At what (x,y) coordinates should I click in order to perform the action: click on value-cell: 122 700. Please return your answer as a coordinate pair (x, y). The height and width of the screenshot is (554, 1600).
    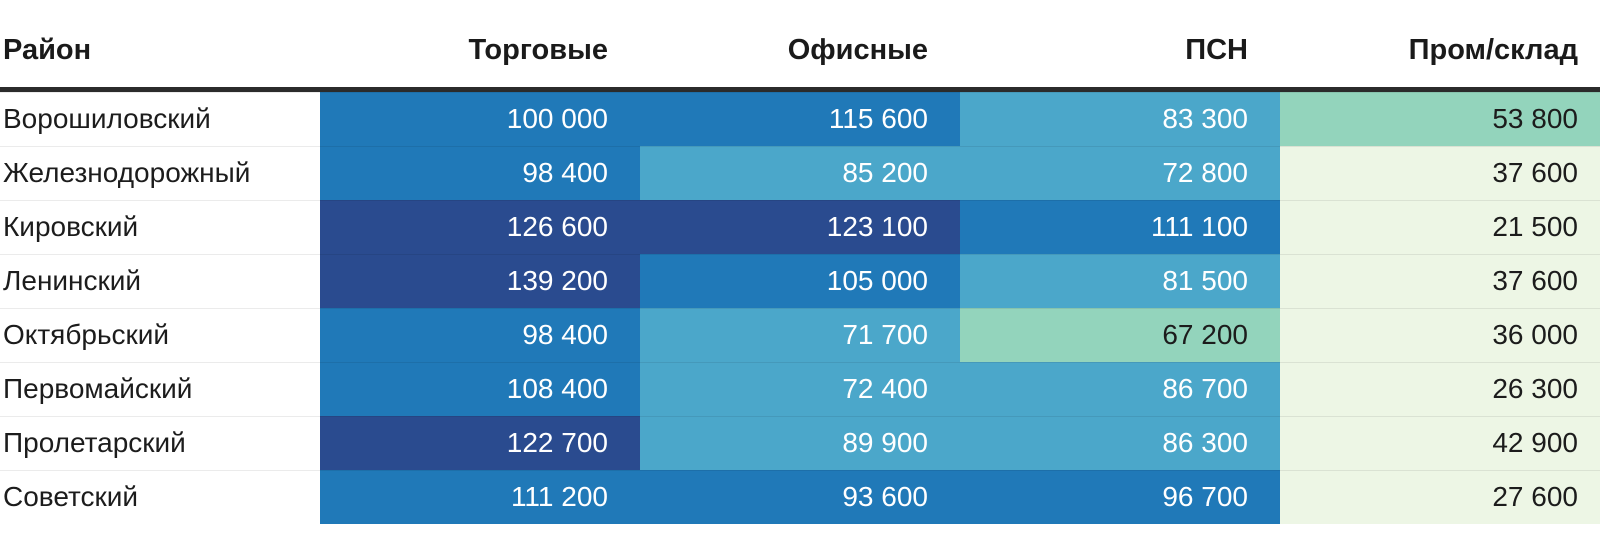
    Looking at the image, I should click on (480, 443).